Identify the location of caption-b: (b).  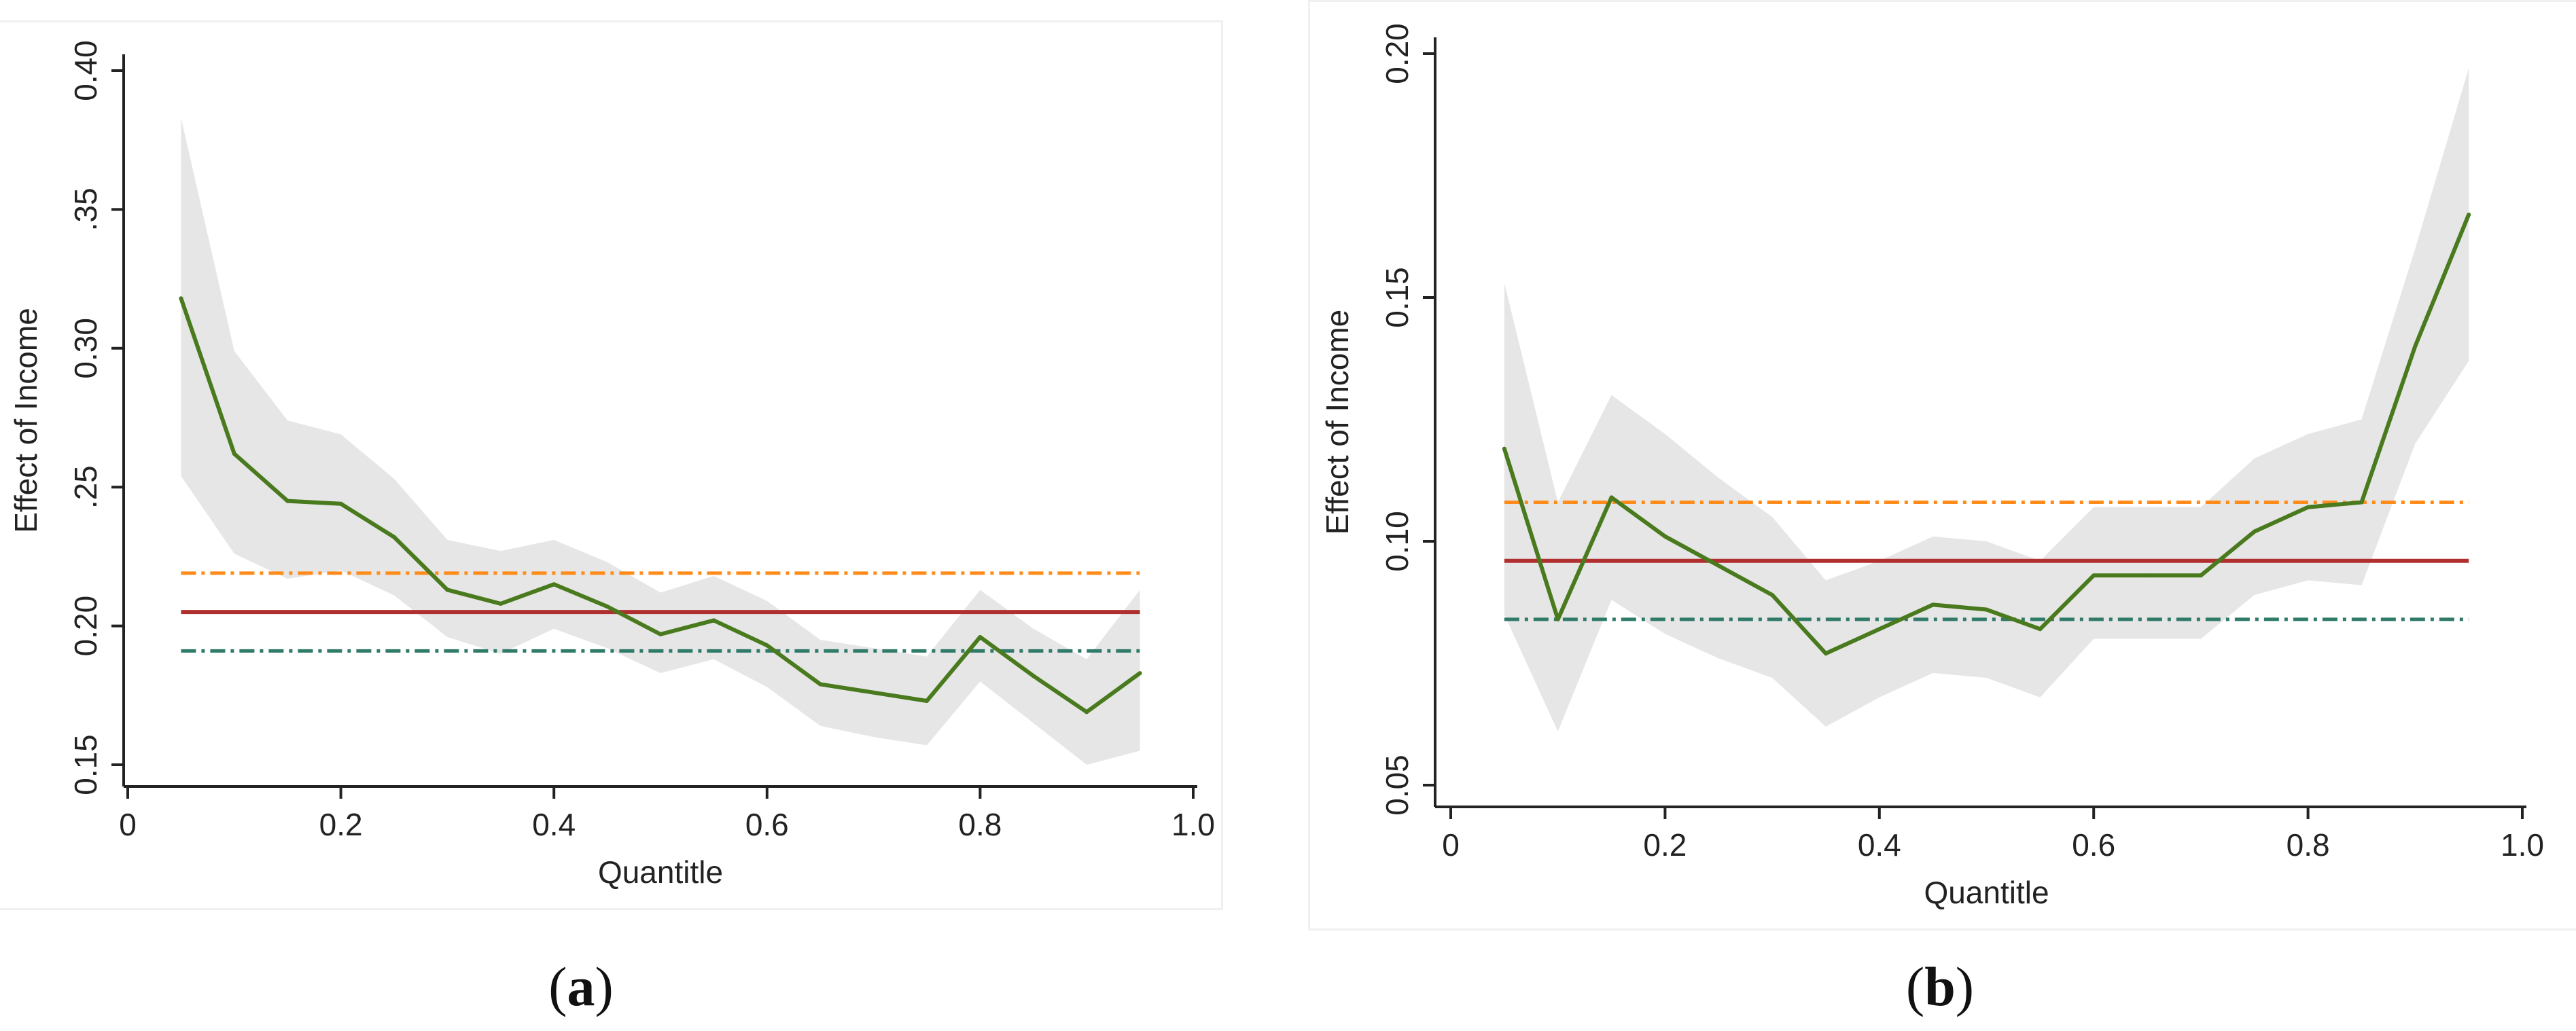
(1940, 986).